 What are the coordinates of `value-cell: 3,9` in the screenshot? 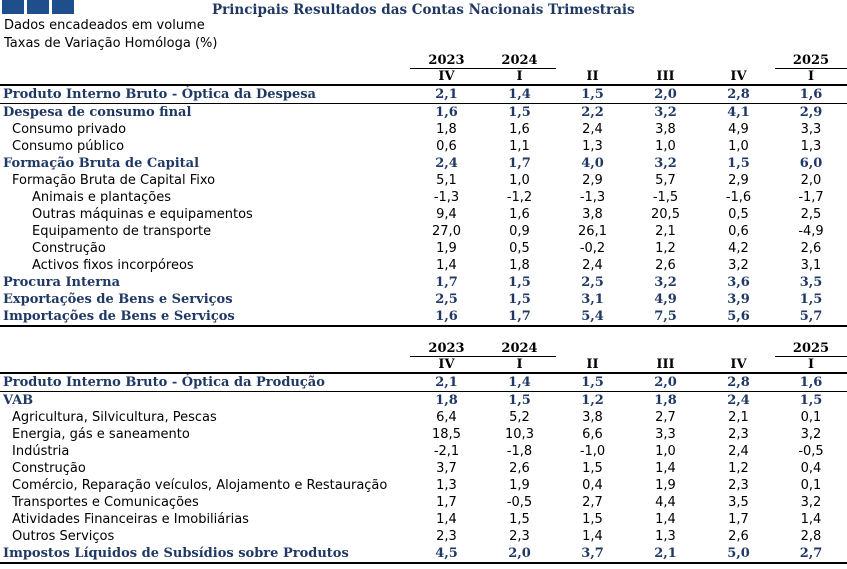 It's located at (738, 299).